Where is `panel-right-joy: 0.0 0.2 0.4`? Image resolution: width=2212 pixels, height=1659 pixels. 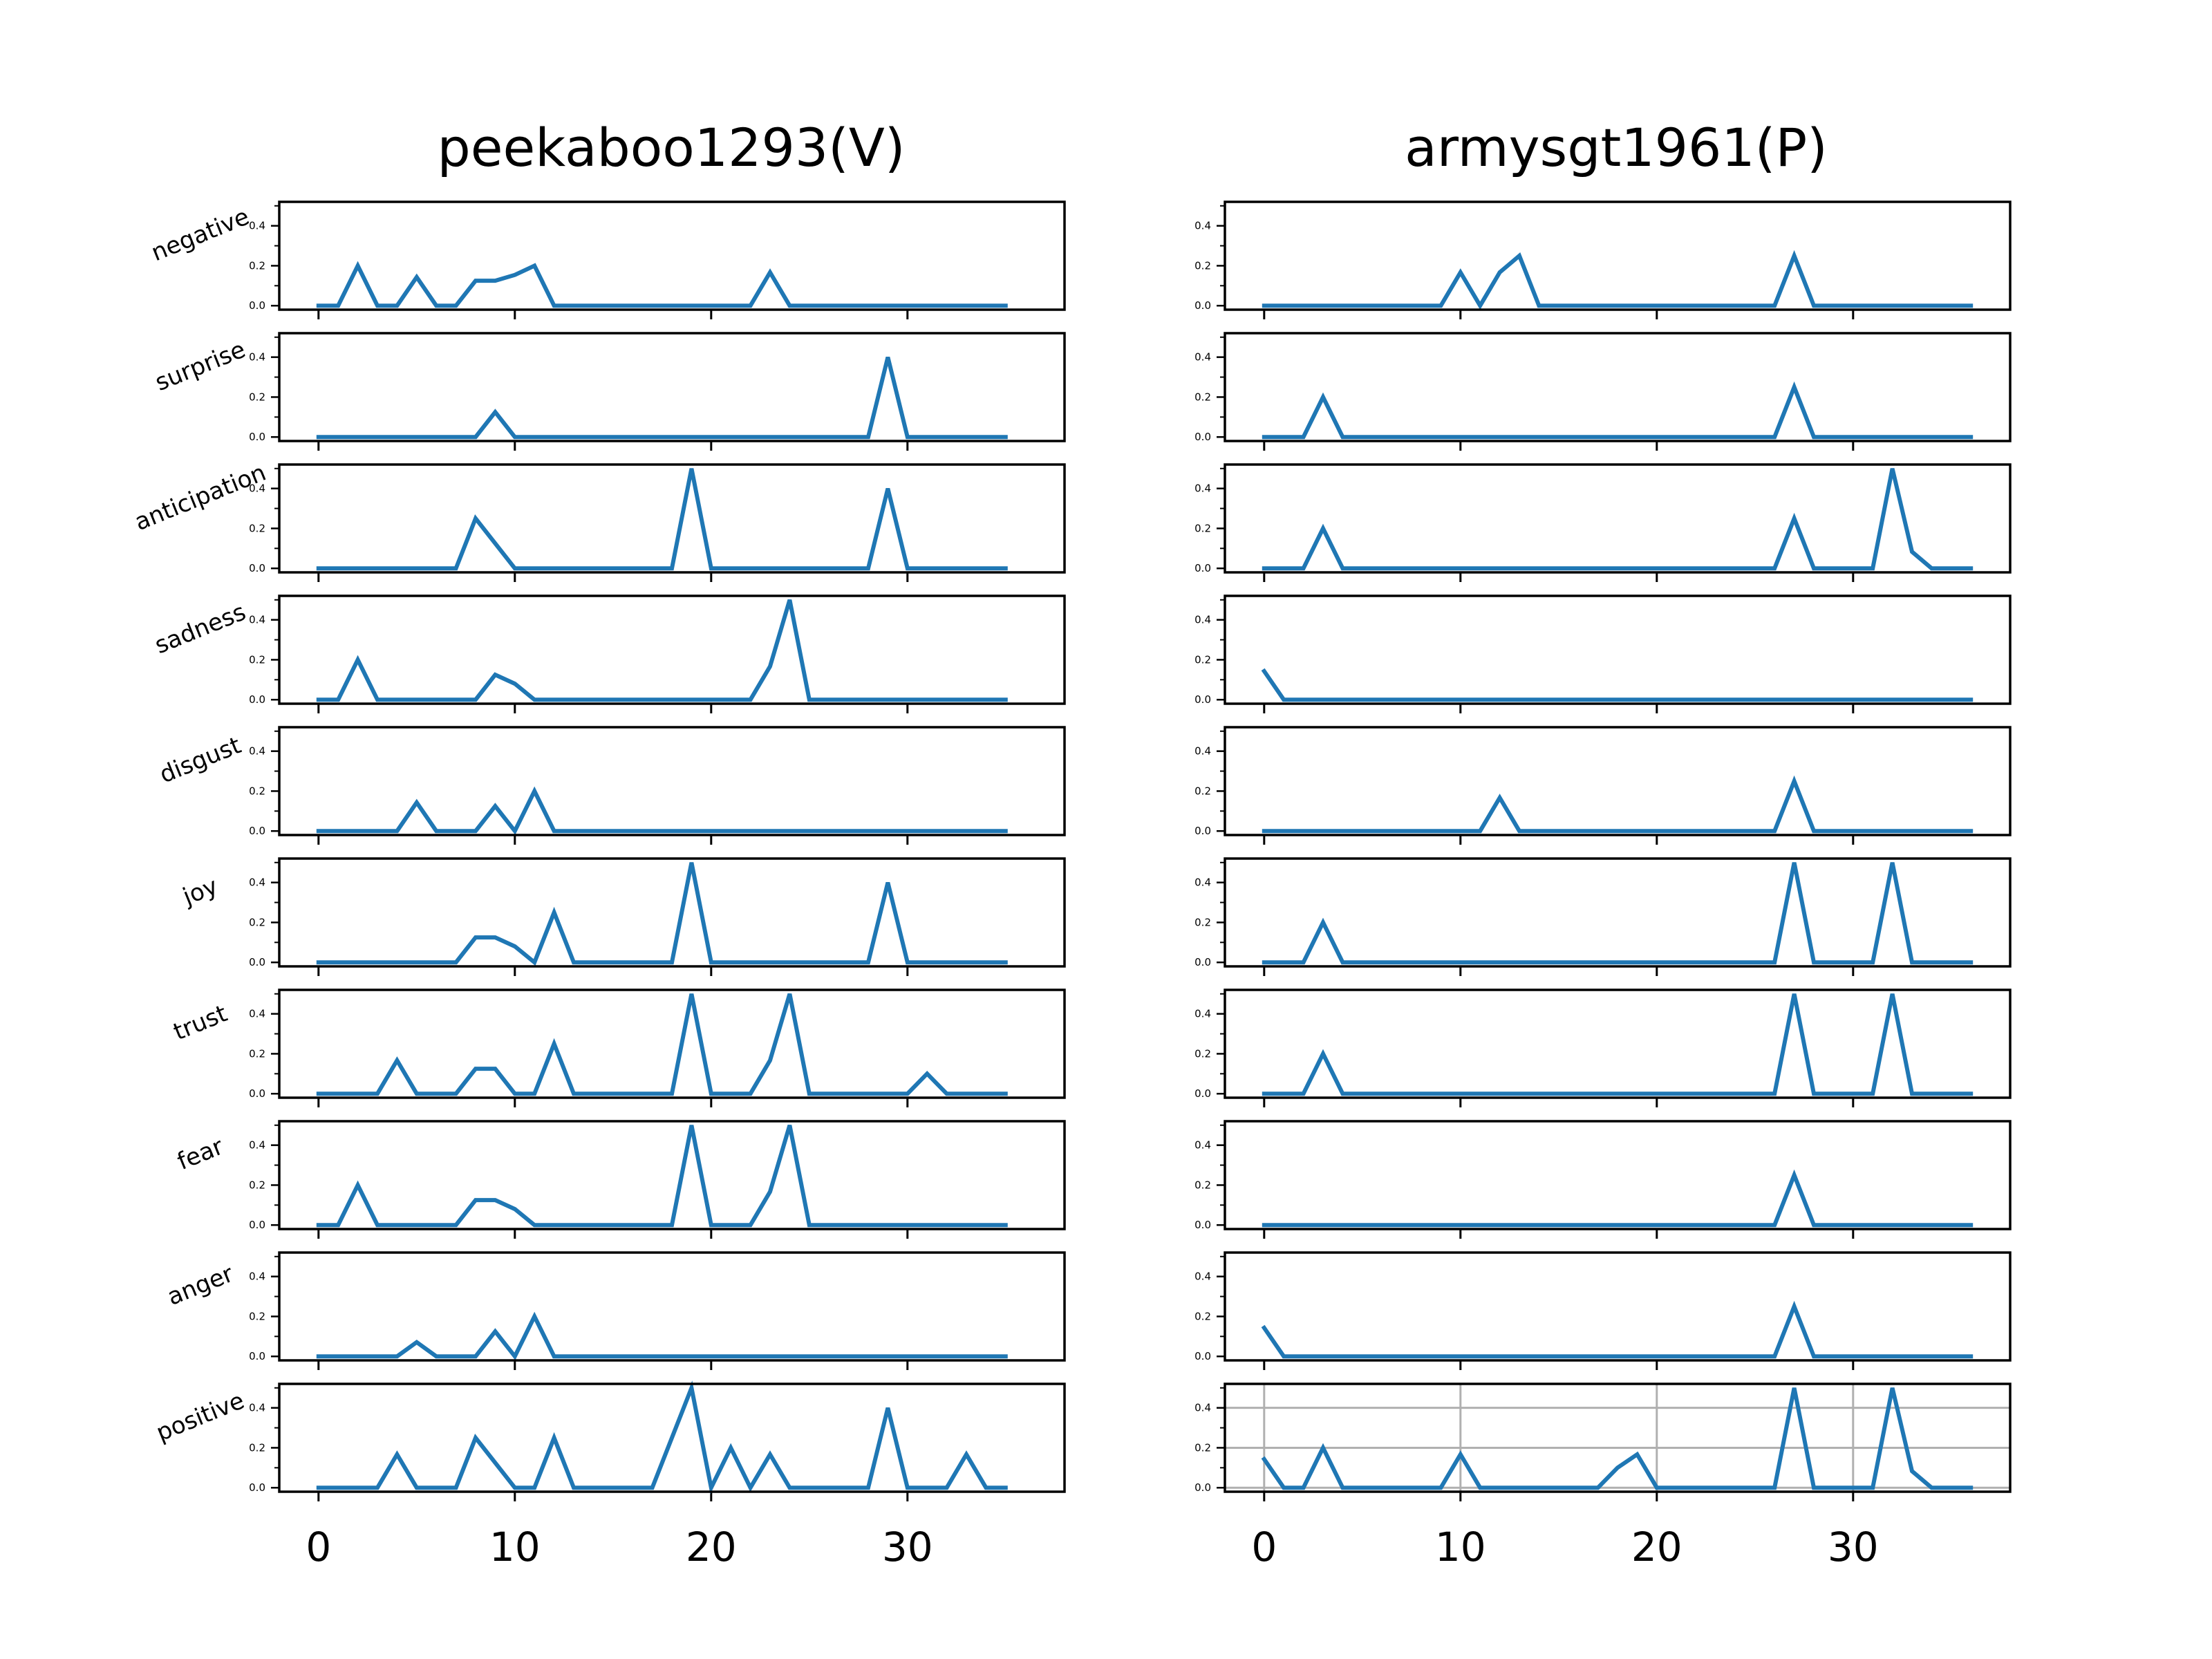
panel-right-joy: 0.0 0.2 0.4 is located at coordinates (1603, 917).